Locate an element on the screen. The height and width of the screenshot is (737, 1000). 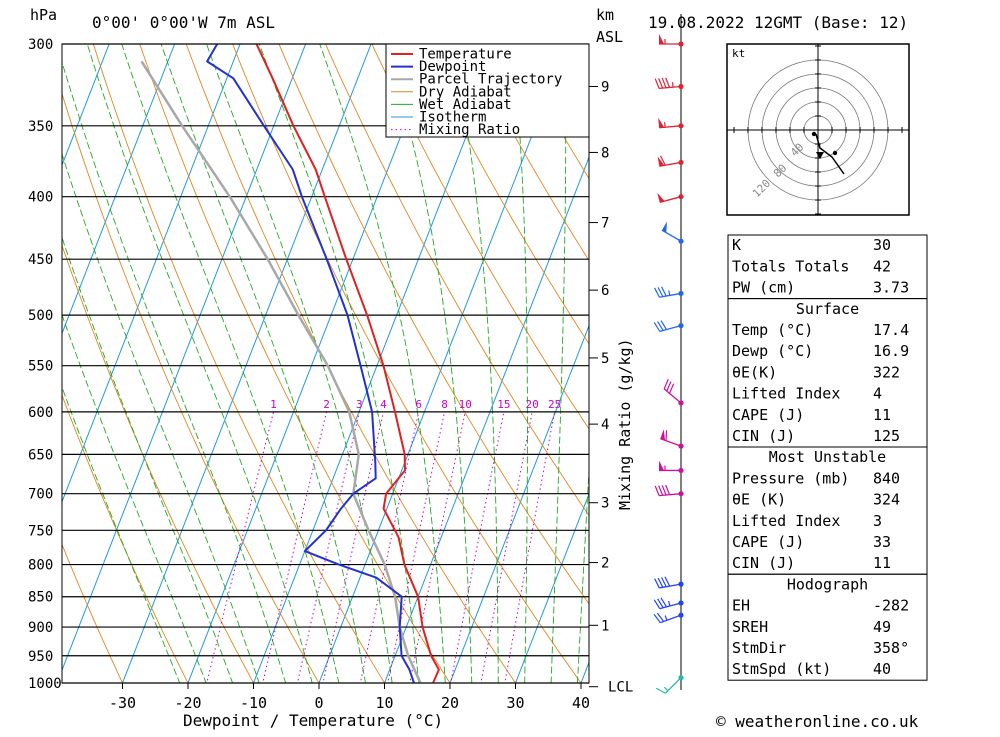
pressure-tick-label: 700 is located at coordinates (40, 495).